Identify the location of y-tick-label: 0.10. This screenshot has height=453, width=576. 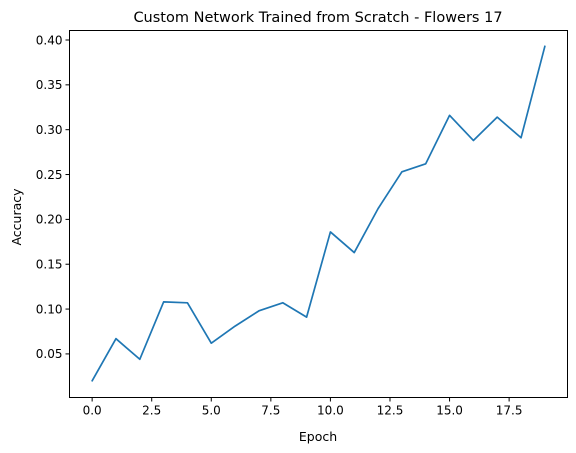
(49, 309).